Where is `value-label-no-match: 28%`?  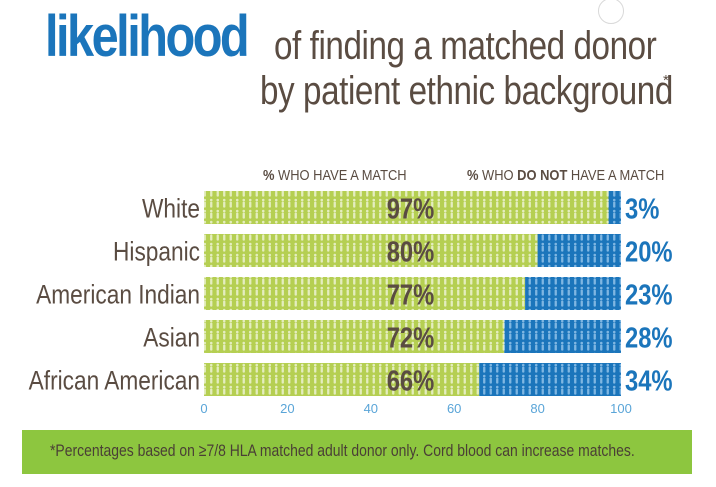 value-label-no-match: 28% is located at coordinates (649, 337).